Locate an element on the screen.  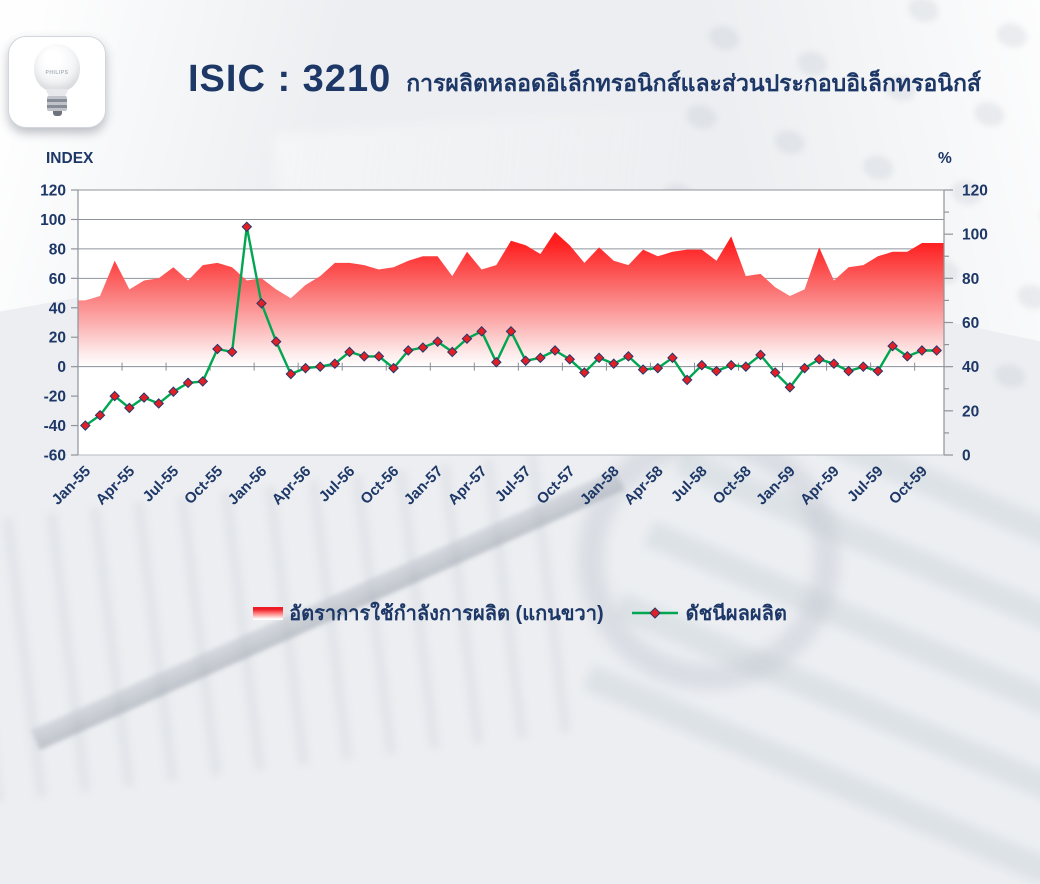
lightbulb-icon: PHILIPS is located at coordinates (57, 68).